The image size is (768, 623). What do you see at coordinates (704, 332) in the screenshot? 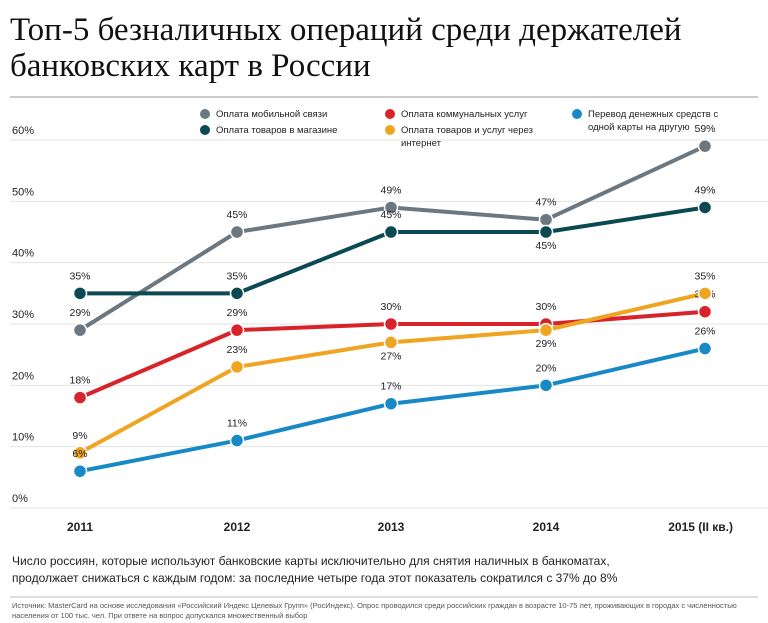
I see `data-label: 26%` at bounding box center [704, 332].